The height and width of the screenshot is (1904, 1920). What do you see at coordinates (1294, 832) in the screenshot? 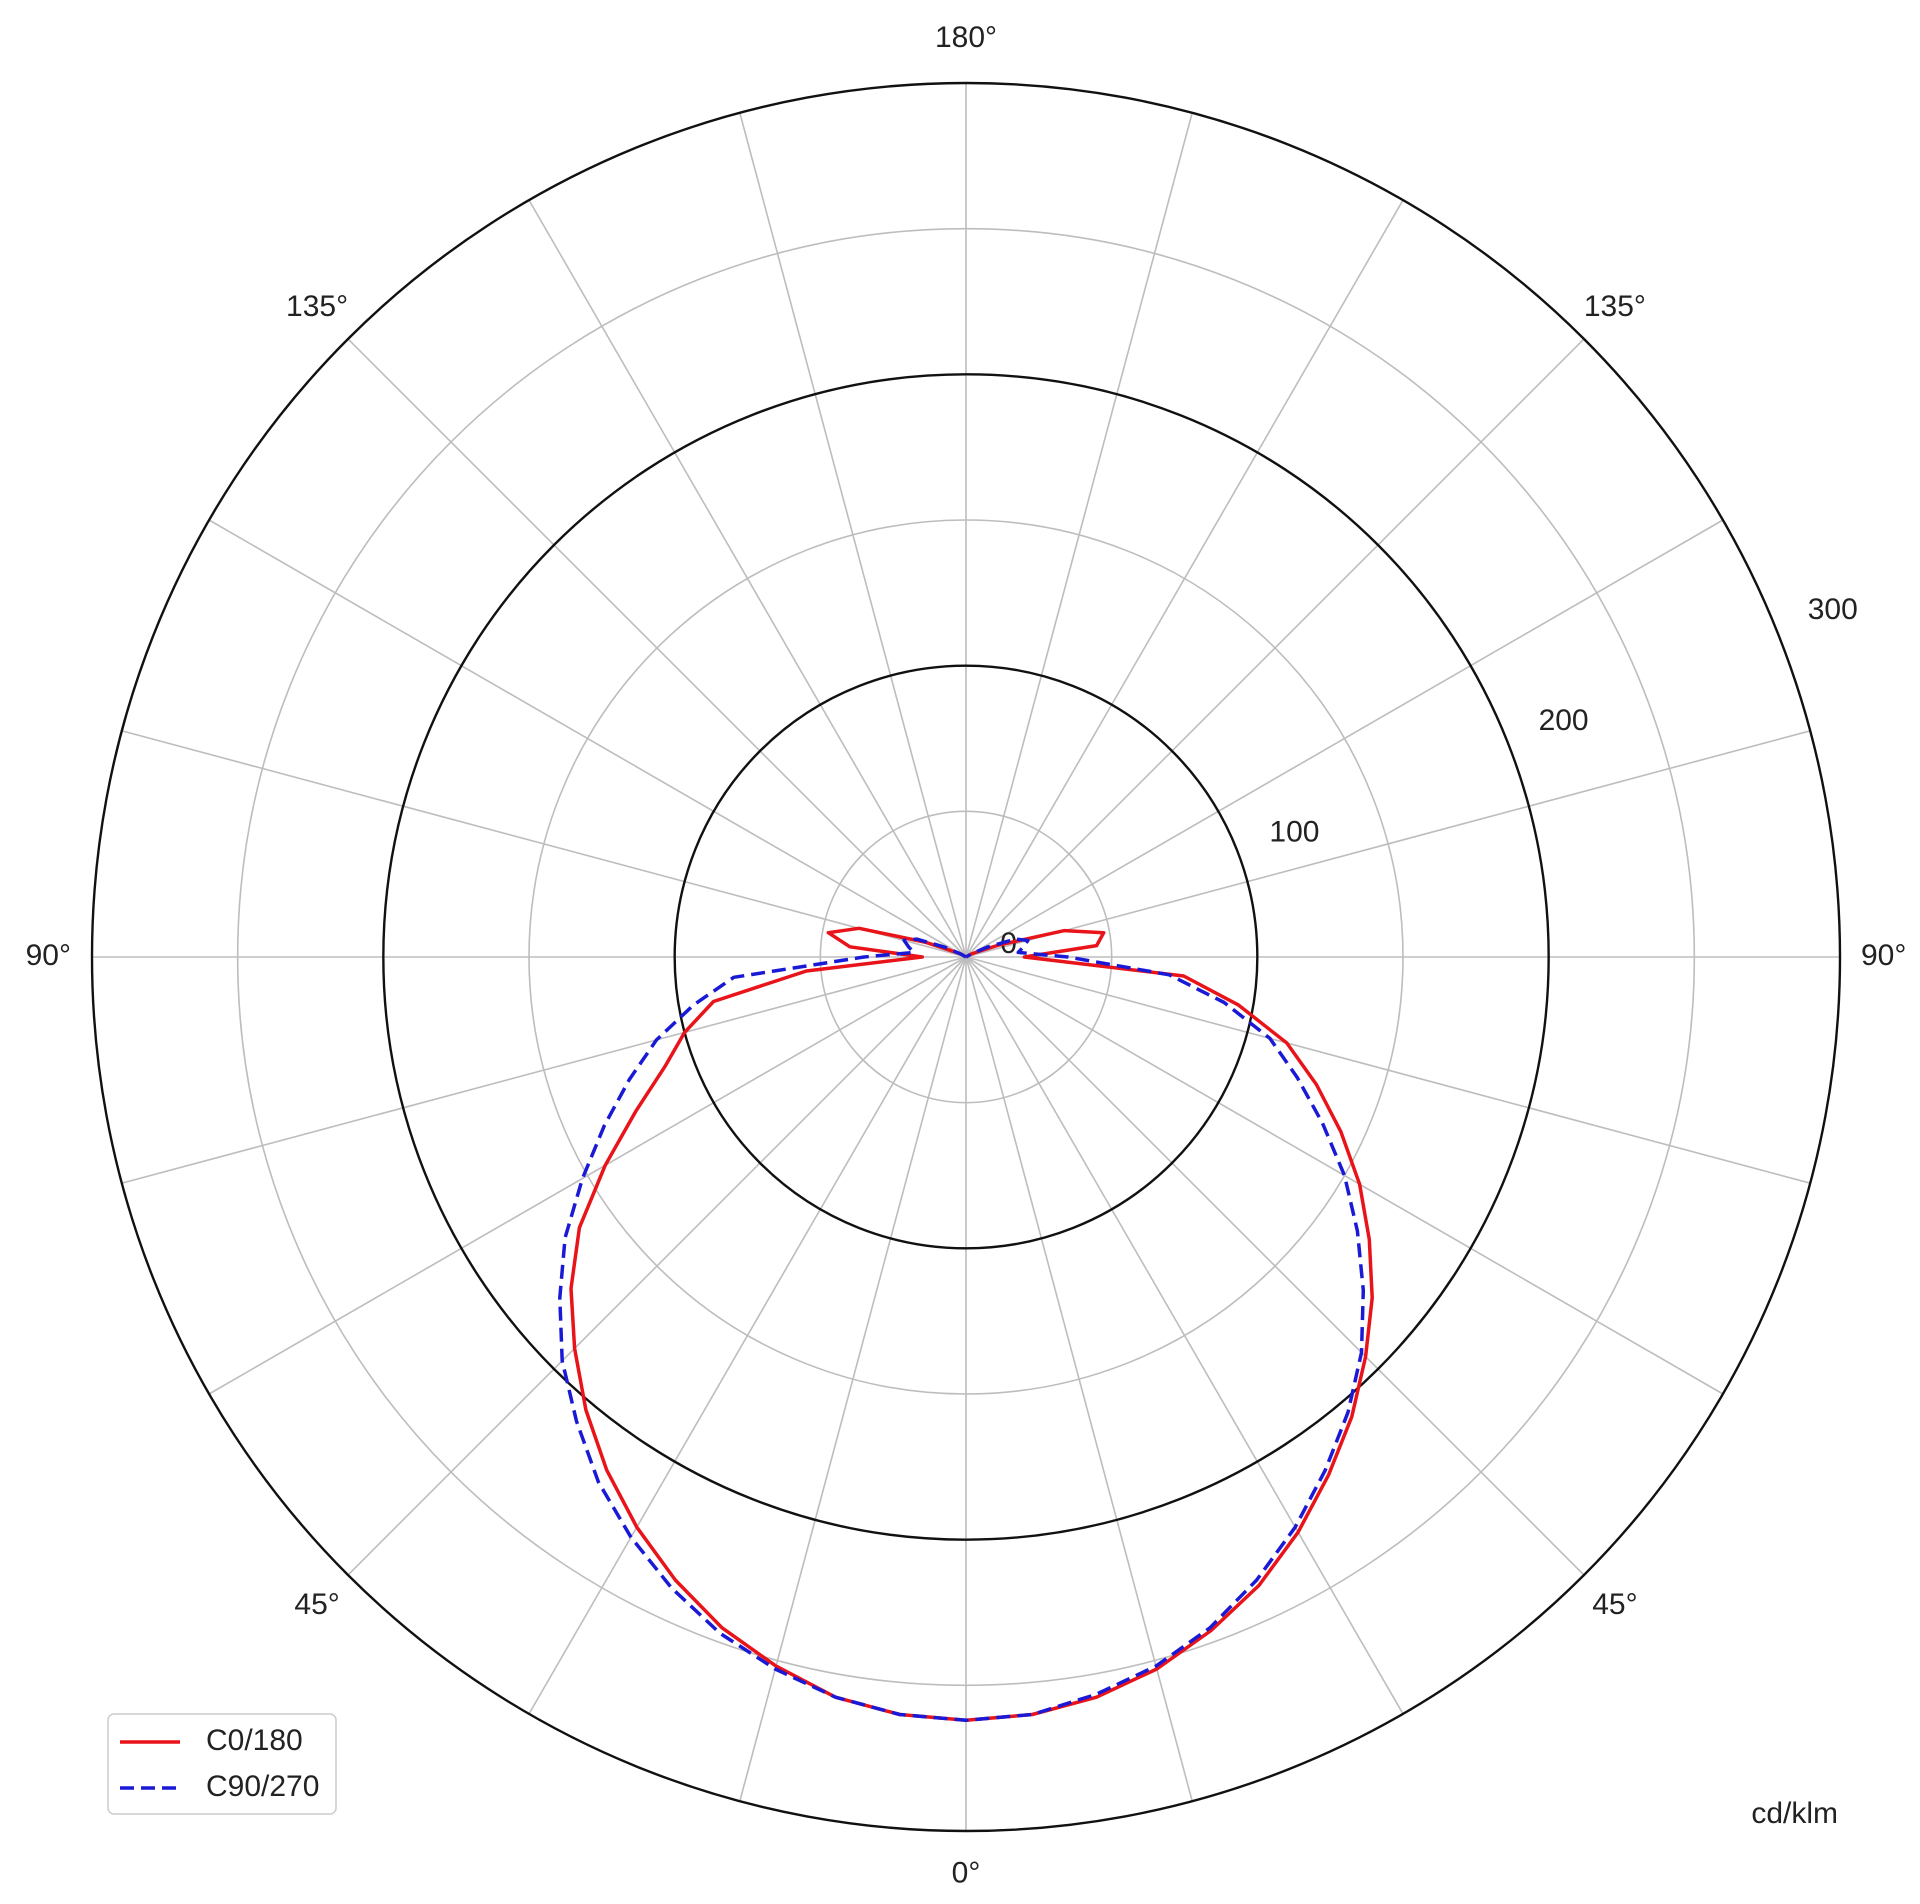
I see `radial-tick-label: 100` at bounding box center [1294, 832].